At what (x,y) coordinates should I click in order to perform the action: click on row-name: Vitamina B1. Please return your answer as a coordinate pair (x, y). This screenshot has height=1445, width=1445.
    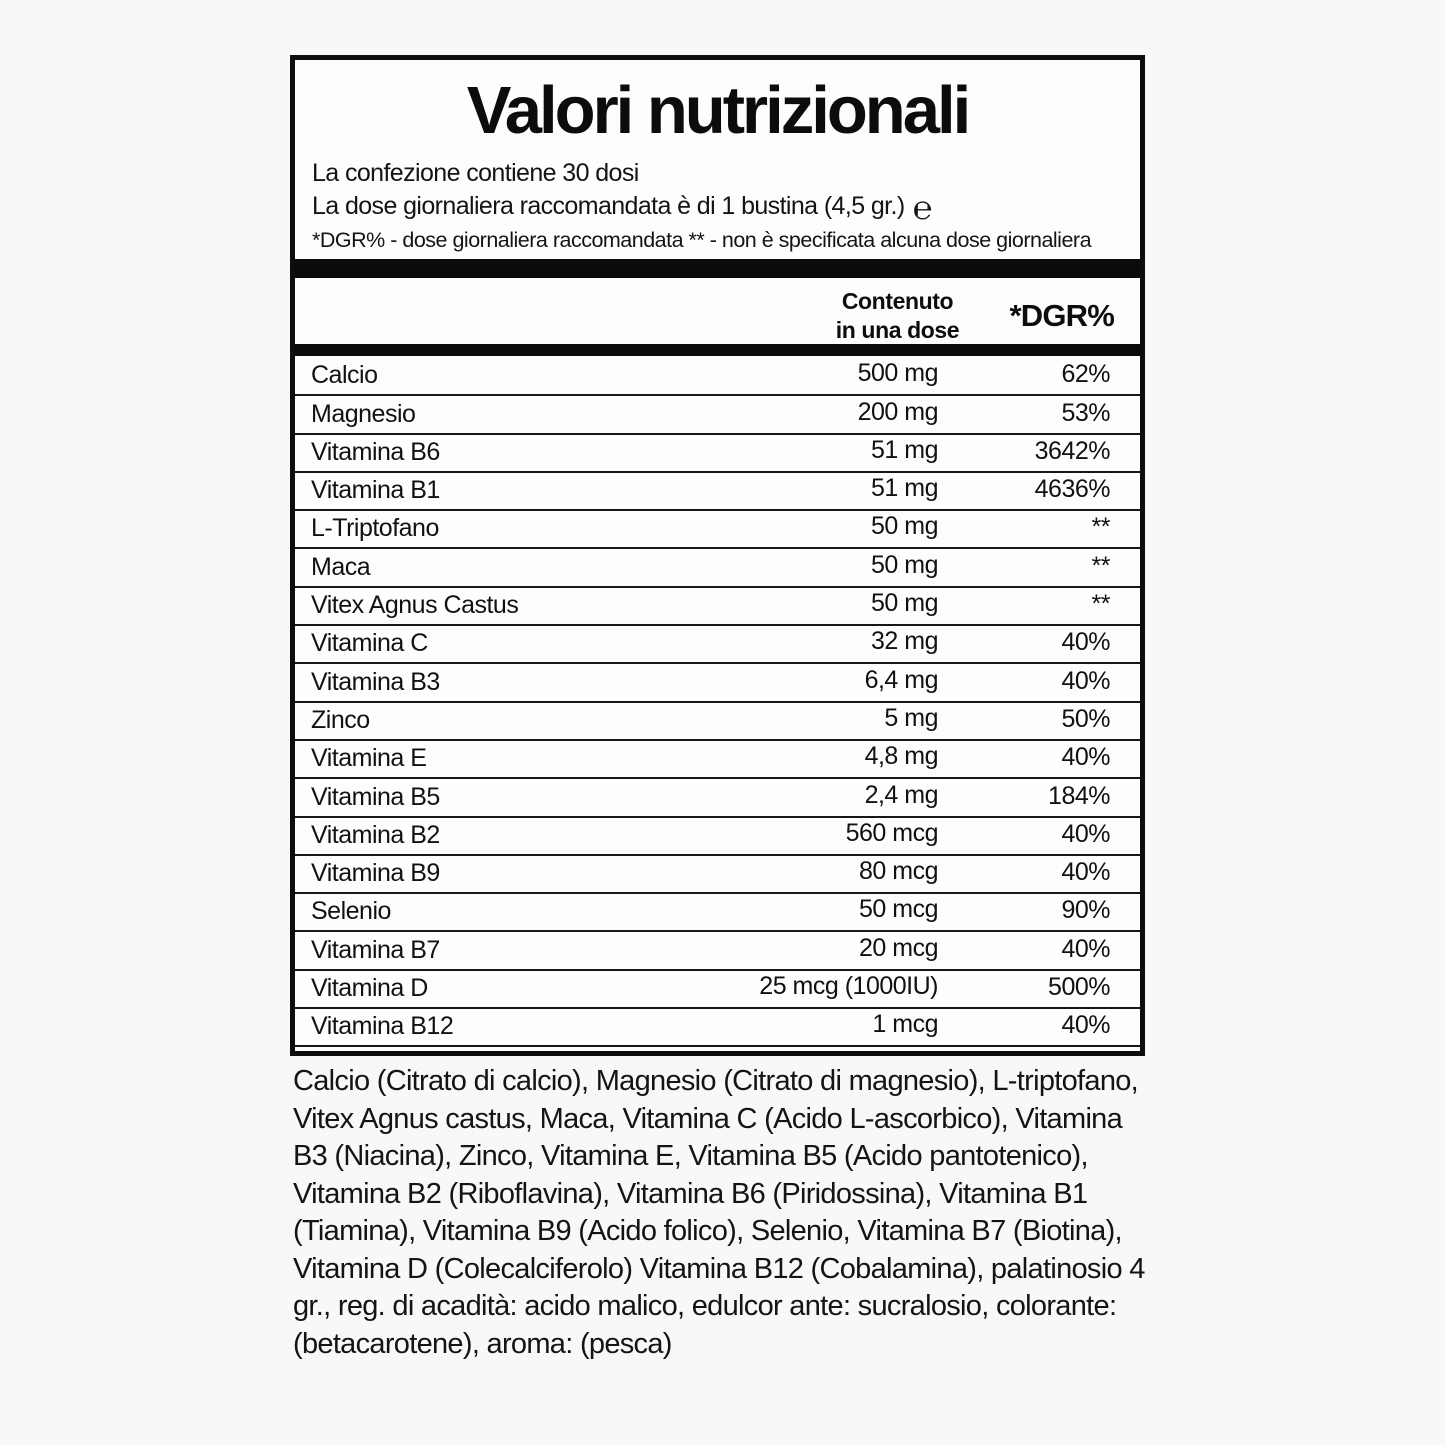
    Looking at the image, I should click on (375, 490).